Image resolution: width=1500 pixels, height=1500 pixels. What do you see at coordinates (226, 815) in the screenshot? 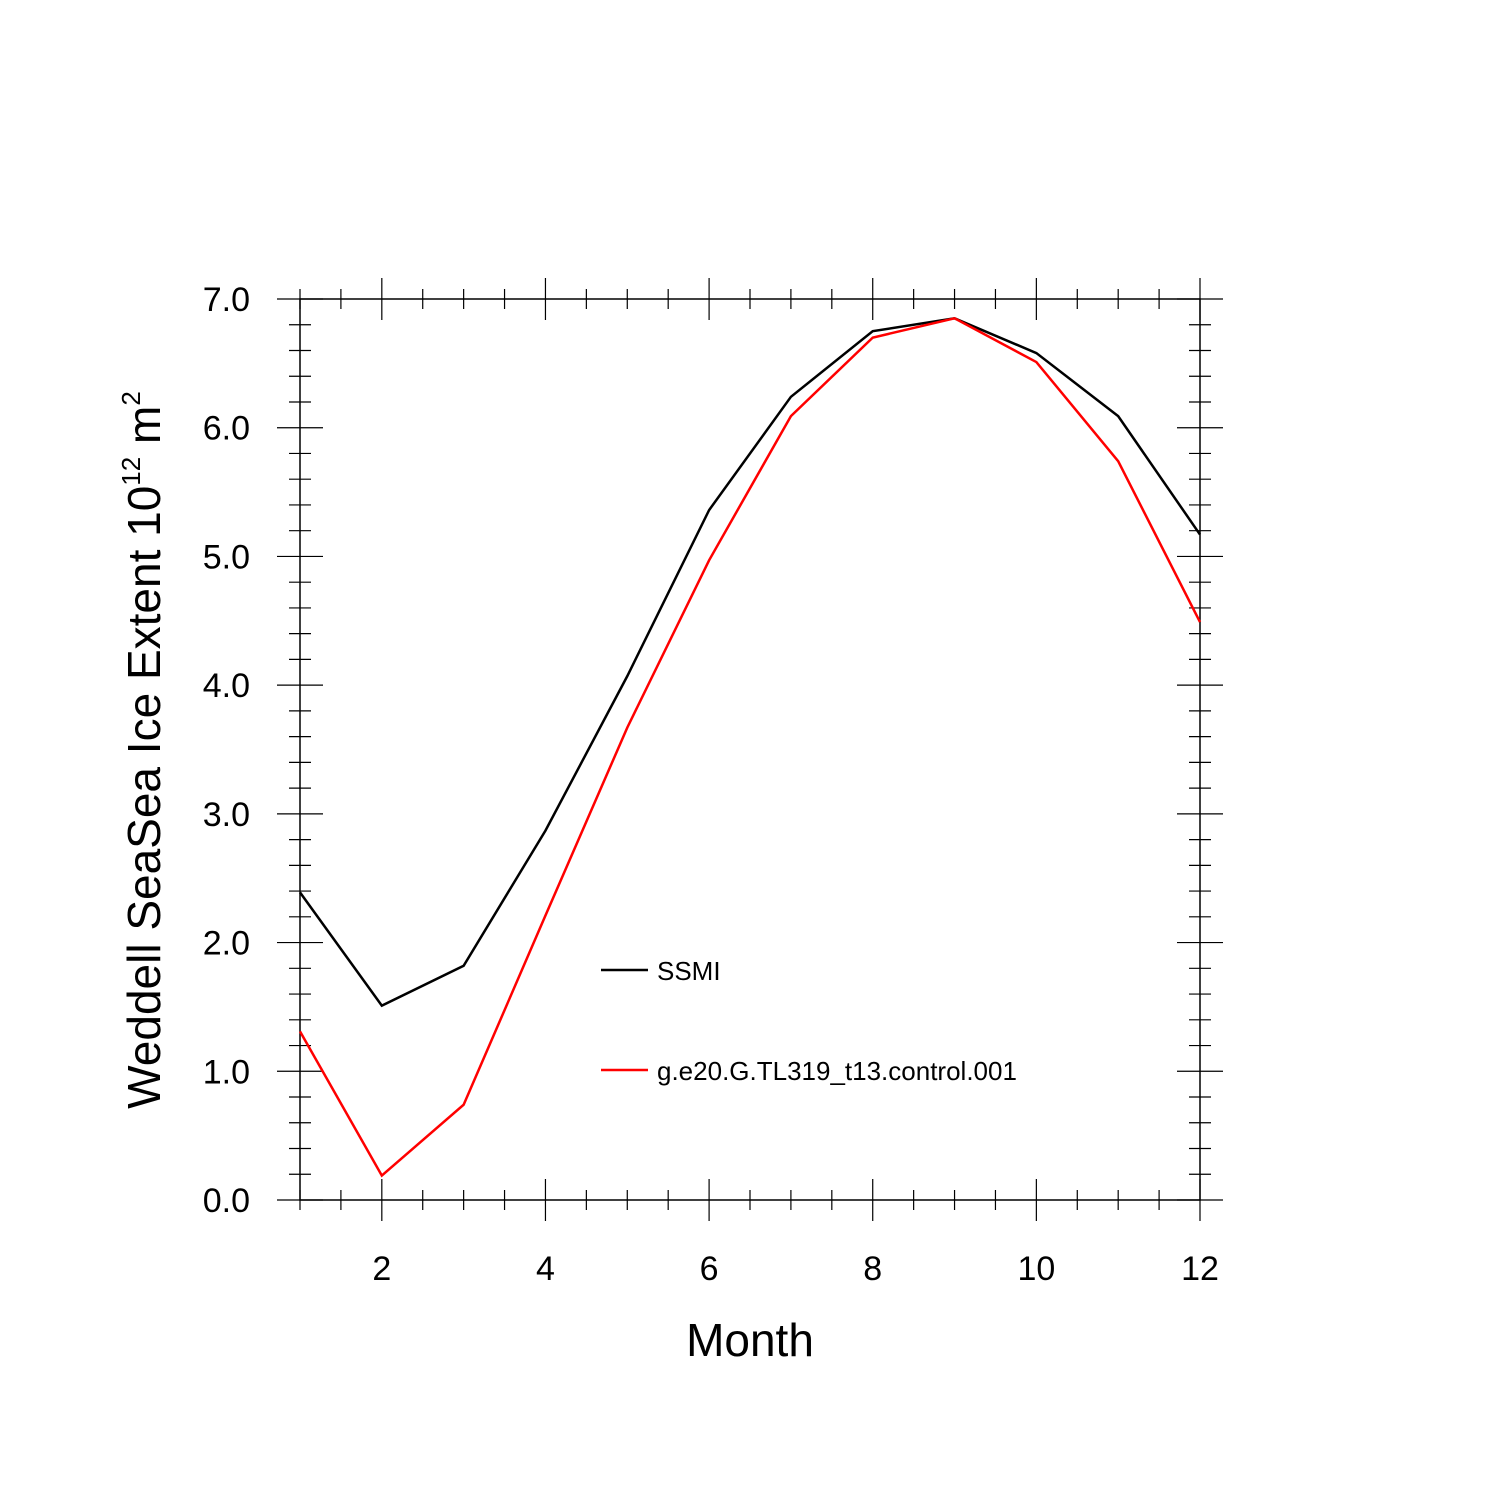
I see `y-tick-label: 3.0` at bounding box center [226, 815].